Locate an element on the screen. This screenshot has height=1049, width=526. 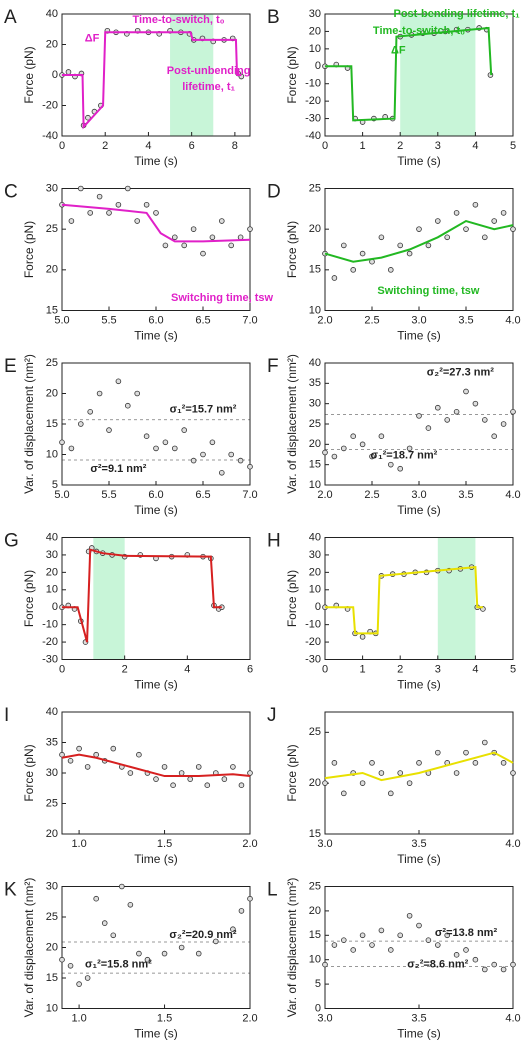
panel-letter: D is located at coordinates (274, 192).